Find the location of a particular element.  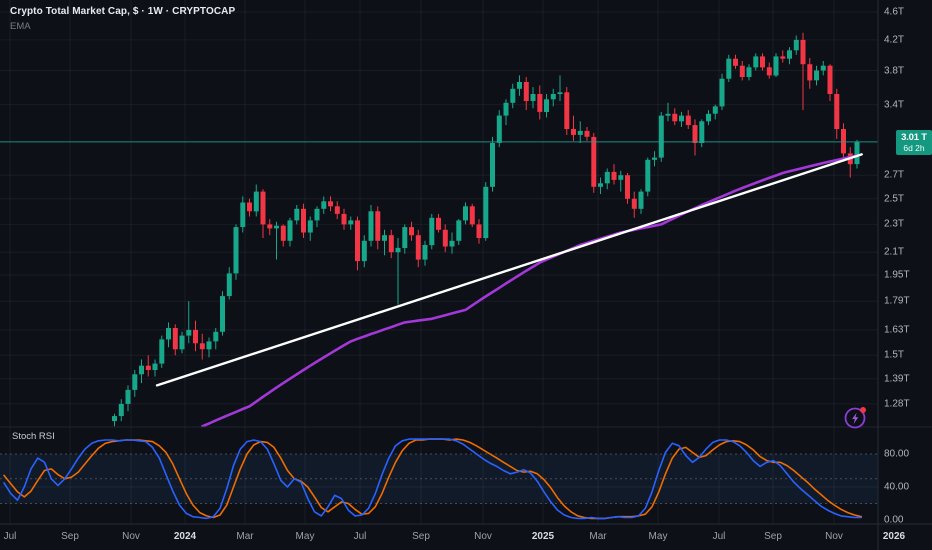

last-price-badge: 3.01 T 6d 2h is located at coordinates (914, 142).